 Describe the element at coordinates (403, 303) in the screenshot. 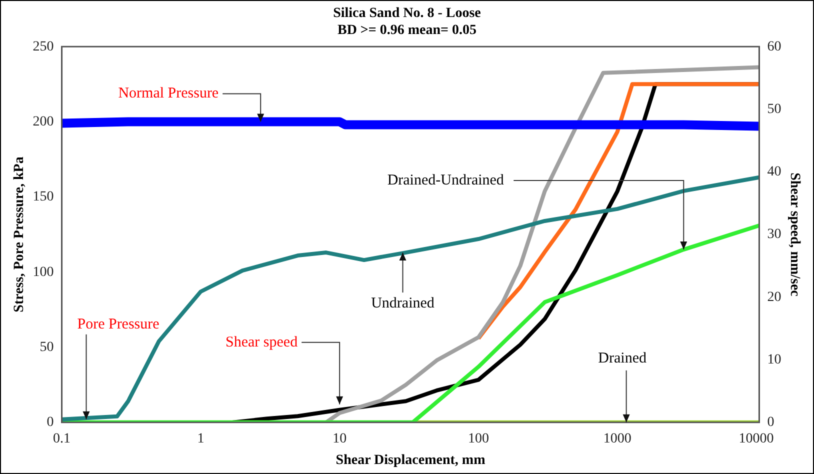

I see `annotation: Undrained` at that location.